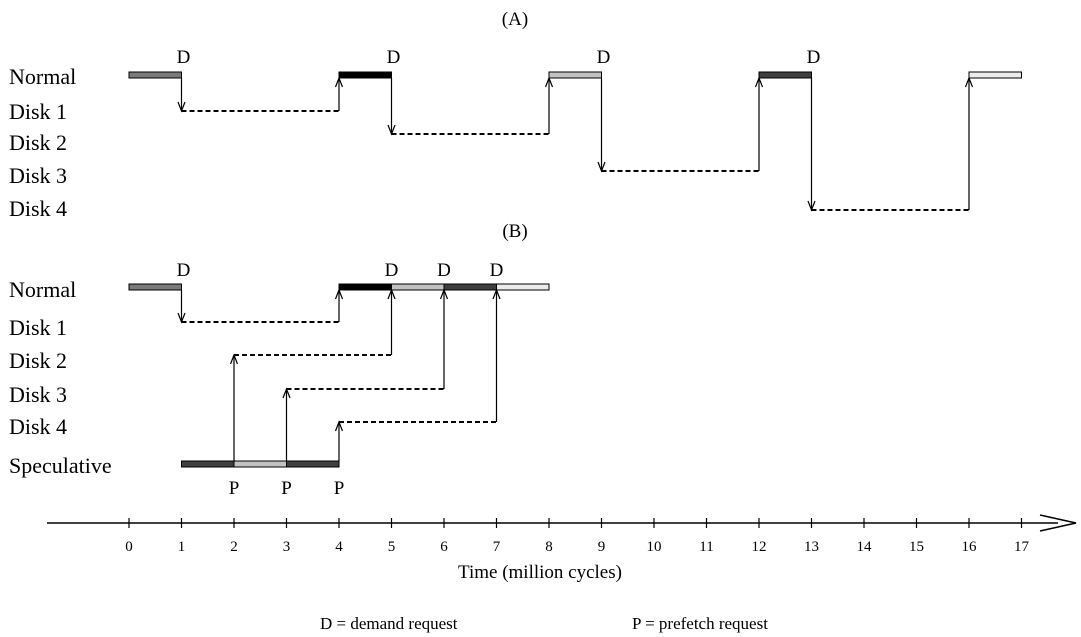 The image size is (1081, 637). What do you see at coordinates (392, 270) in the screenshot?
I see `panel-b-demand-label-2: D` at bounding box center [392, 270].